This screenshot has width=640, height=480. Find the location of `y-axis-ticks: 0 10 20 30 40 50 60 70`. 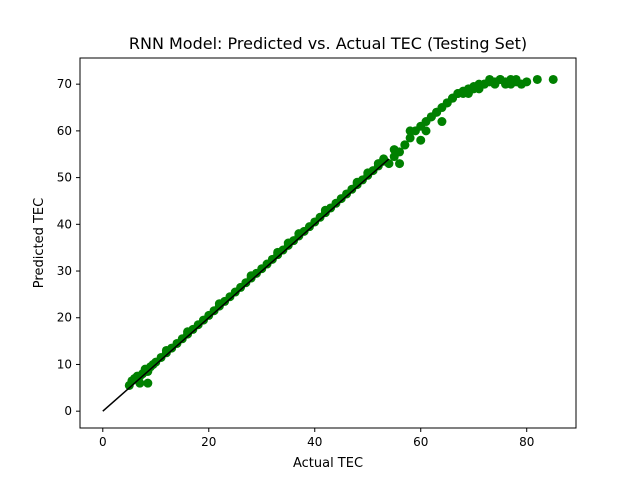

y-axis-ticks: 0 10 20 30 40 50 60 70 is located at coordinates (68, 247).